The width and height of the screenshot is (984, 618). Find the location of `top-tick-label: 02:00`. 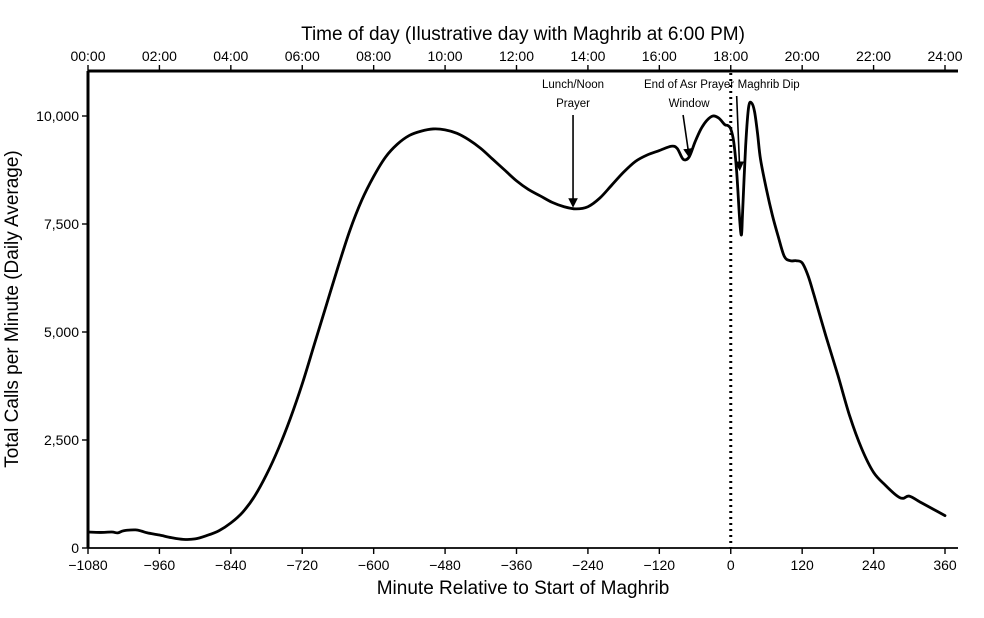

top-tick-label: 02:00 is located at coordinates (159, 56).